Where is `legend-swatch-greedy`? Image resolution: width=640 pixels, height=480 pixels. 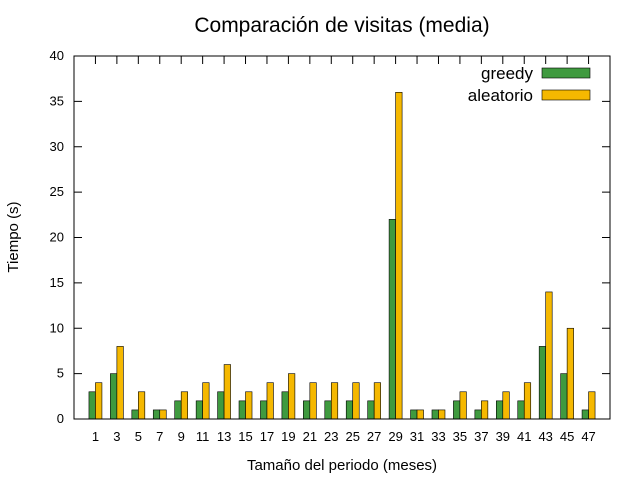
legend-swatch-greedy is located at coordinates (566, 73).